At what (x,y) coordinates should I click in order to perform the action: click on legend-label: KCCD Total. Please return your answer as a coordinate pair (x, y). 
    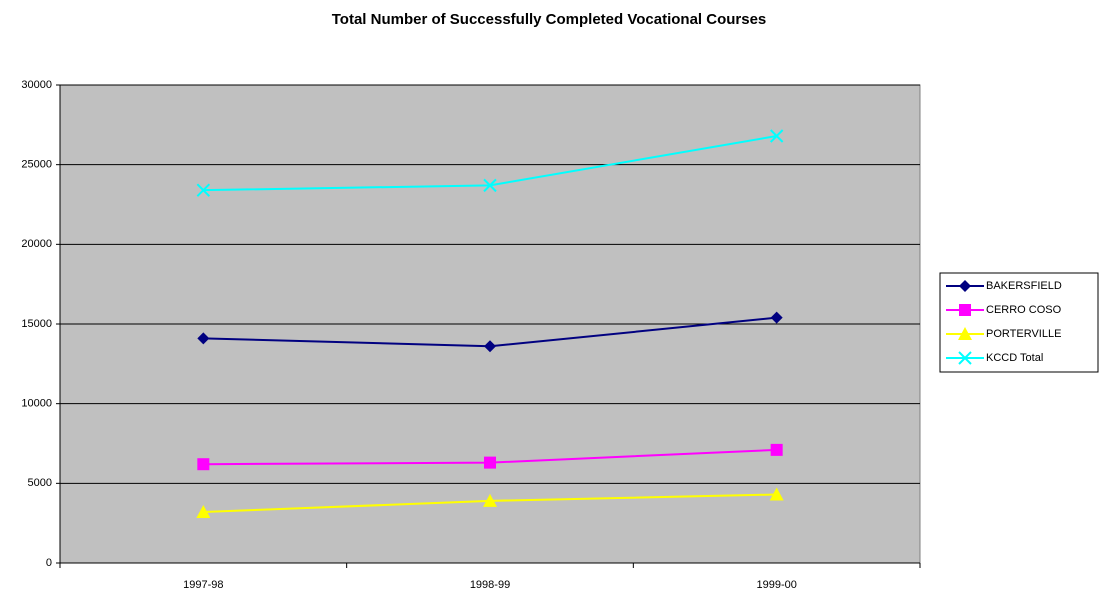
    Looking at the image, I should click on (1014, 358).